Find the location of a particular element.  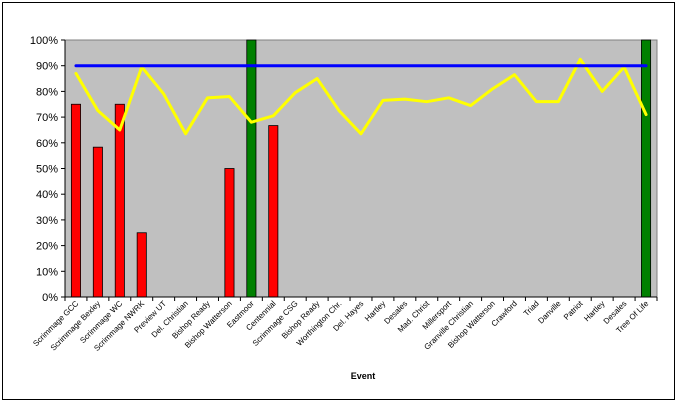

y-tick-label: 60% is located at coordinates (47, 144).